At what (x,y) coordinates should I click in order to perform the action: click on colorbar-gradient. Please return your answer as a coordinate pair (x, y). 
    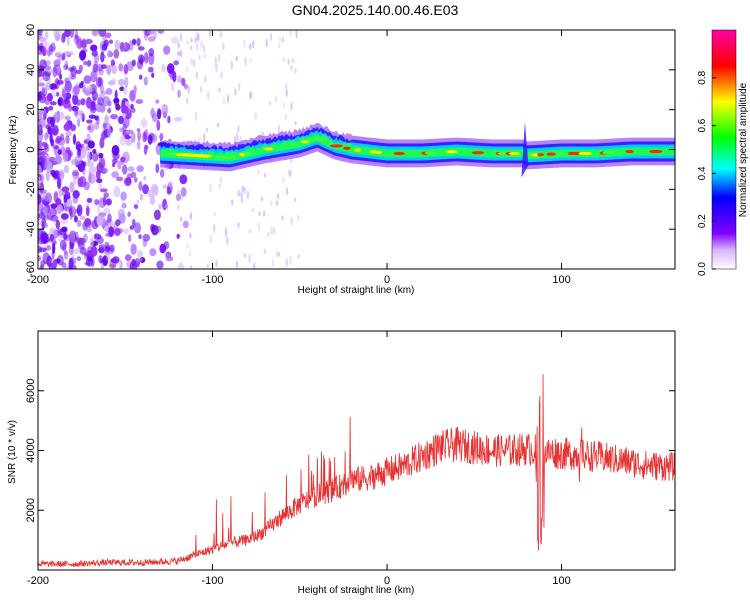
    Looking at the image, I should click on (724, 149).